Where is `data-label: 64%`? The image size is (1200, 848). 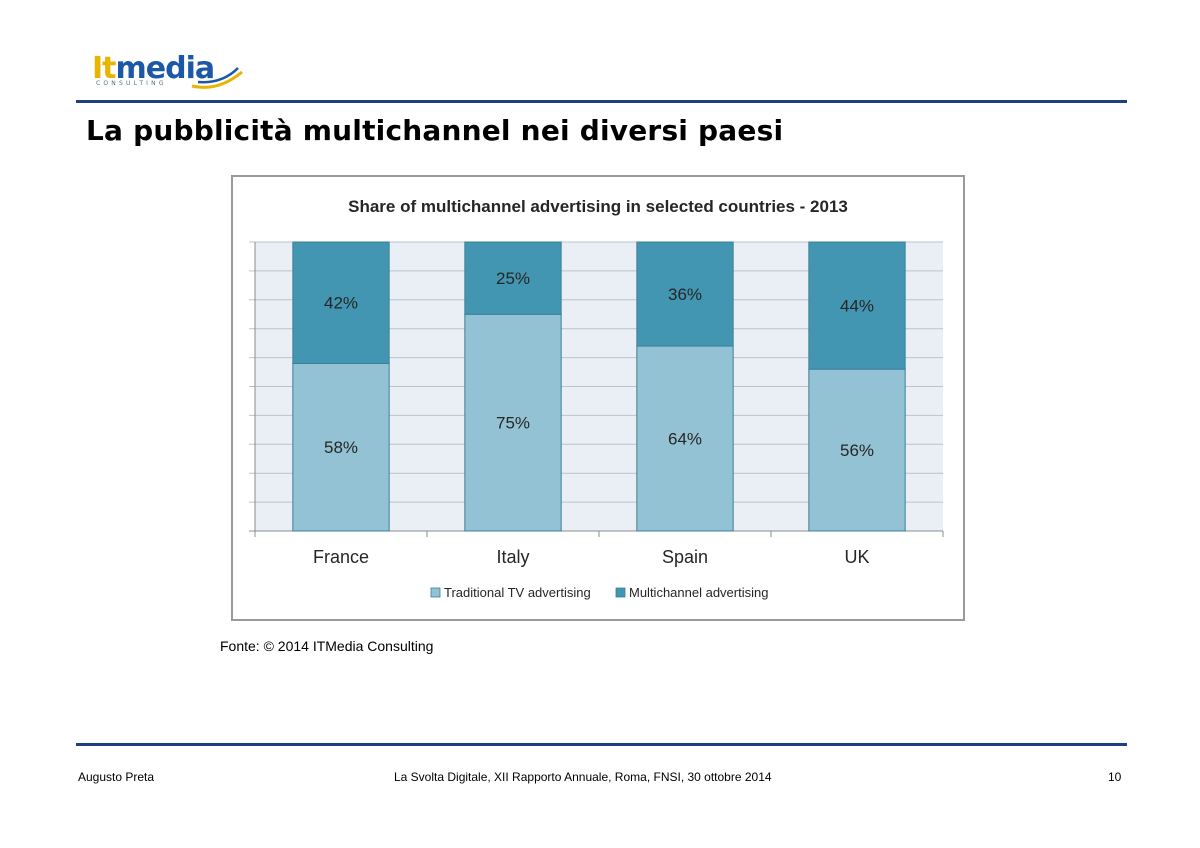 data-label: 64% is located at coordinates (685, 439).